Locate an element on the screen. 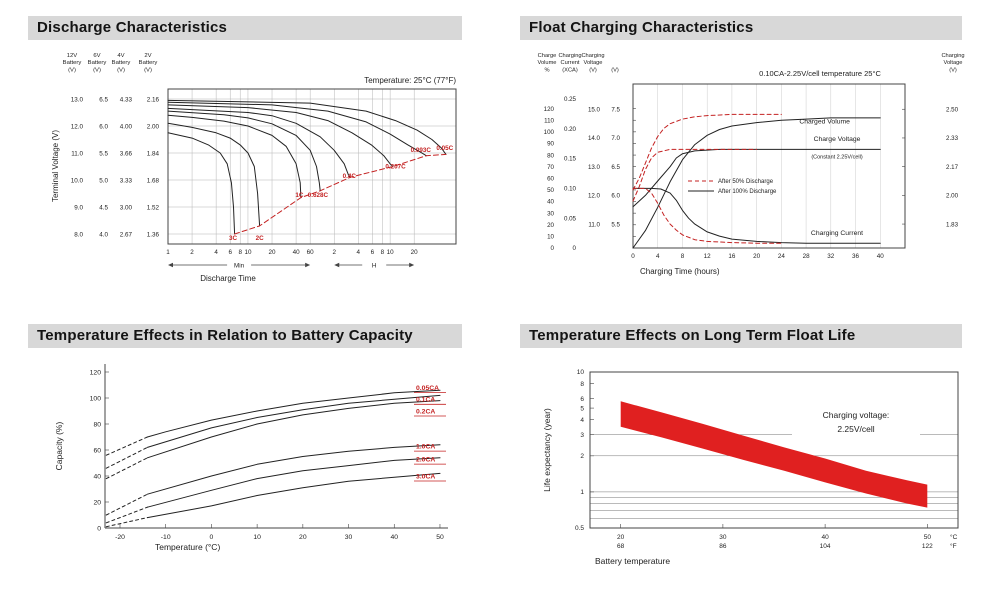 The width and height of the screenshot is (1000, 589). series-3C is located at coordinates (201, 183).